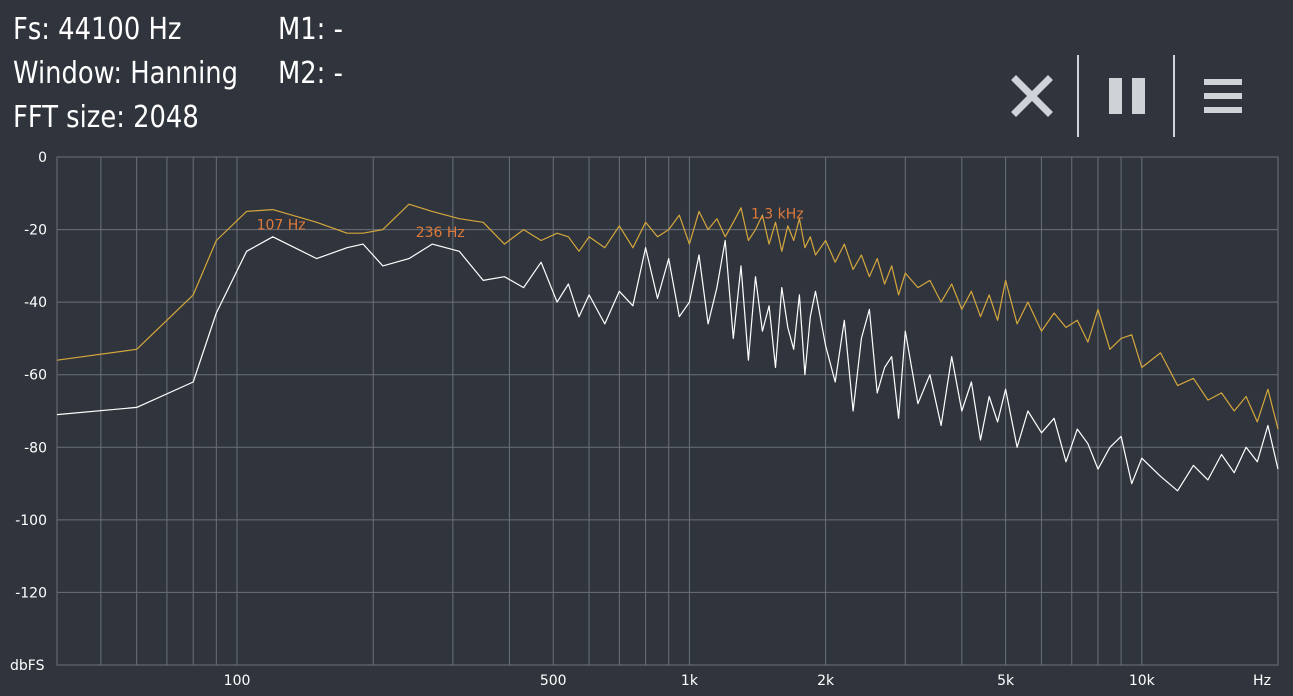  Describe the element at coordinates (777, 215) in the screenshot. I see `peak-marker-label: 1.3 kHz` at that location.